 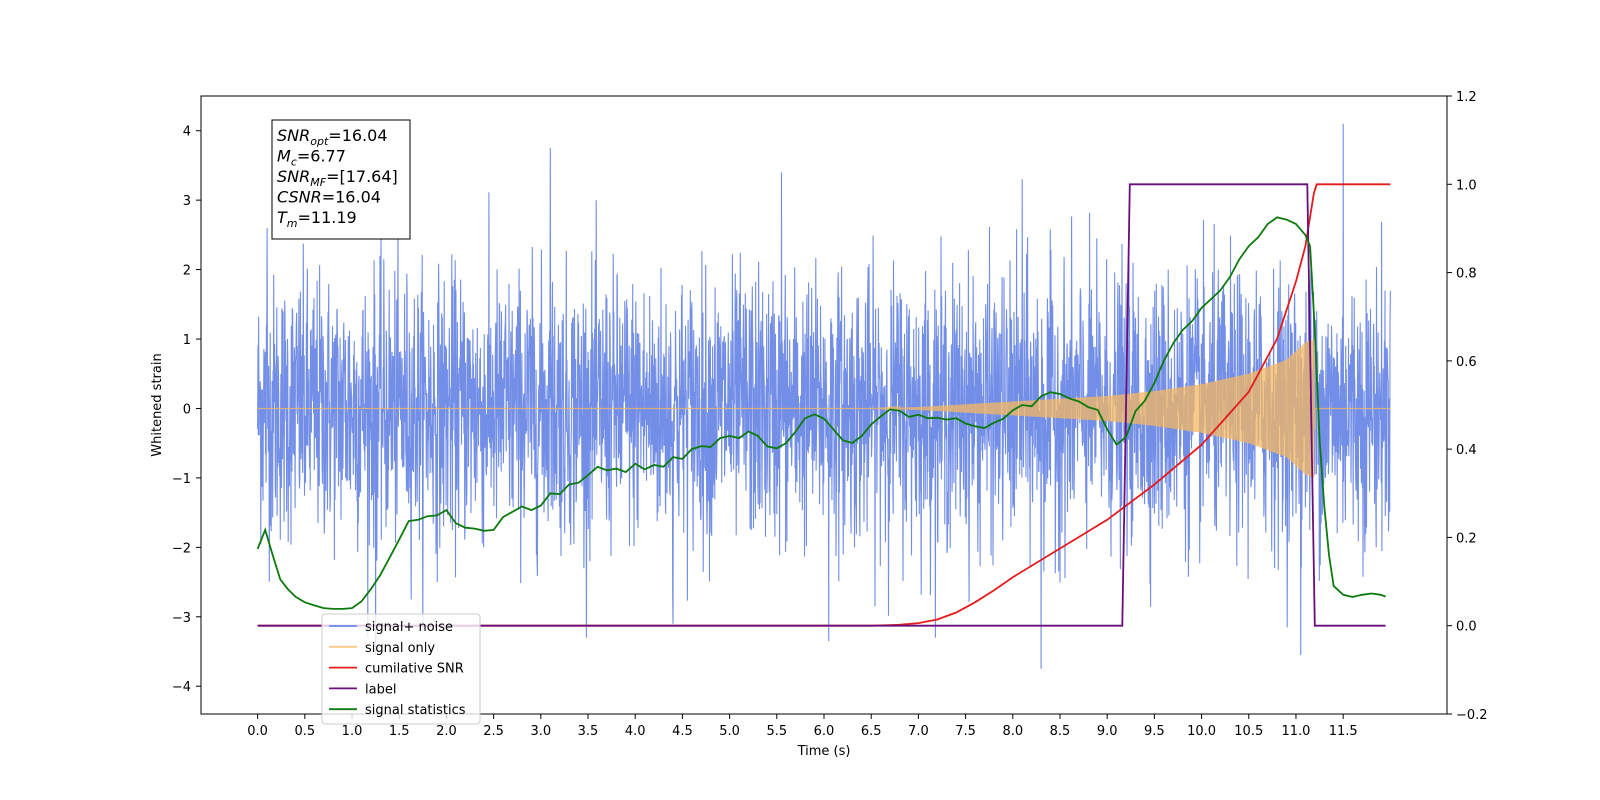 What do you see at coordinates (1466, 627) in the screenshot?
I see `y-right-tick-label: 0.0` at bounding box center [1466, 627].